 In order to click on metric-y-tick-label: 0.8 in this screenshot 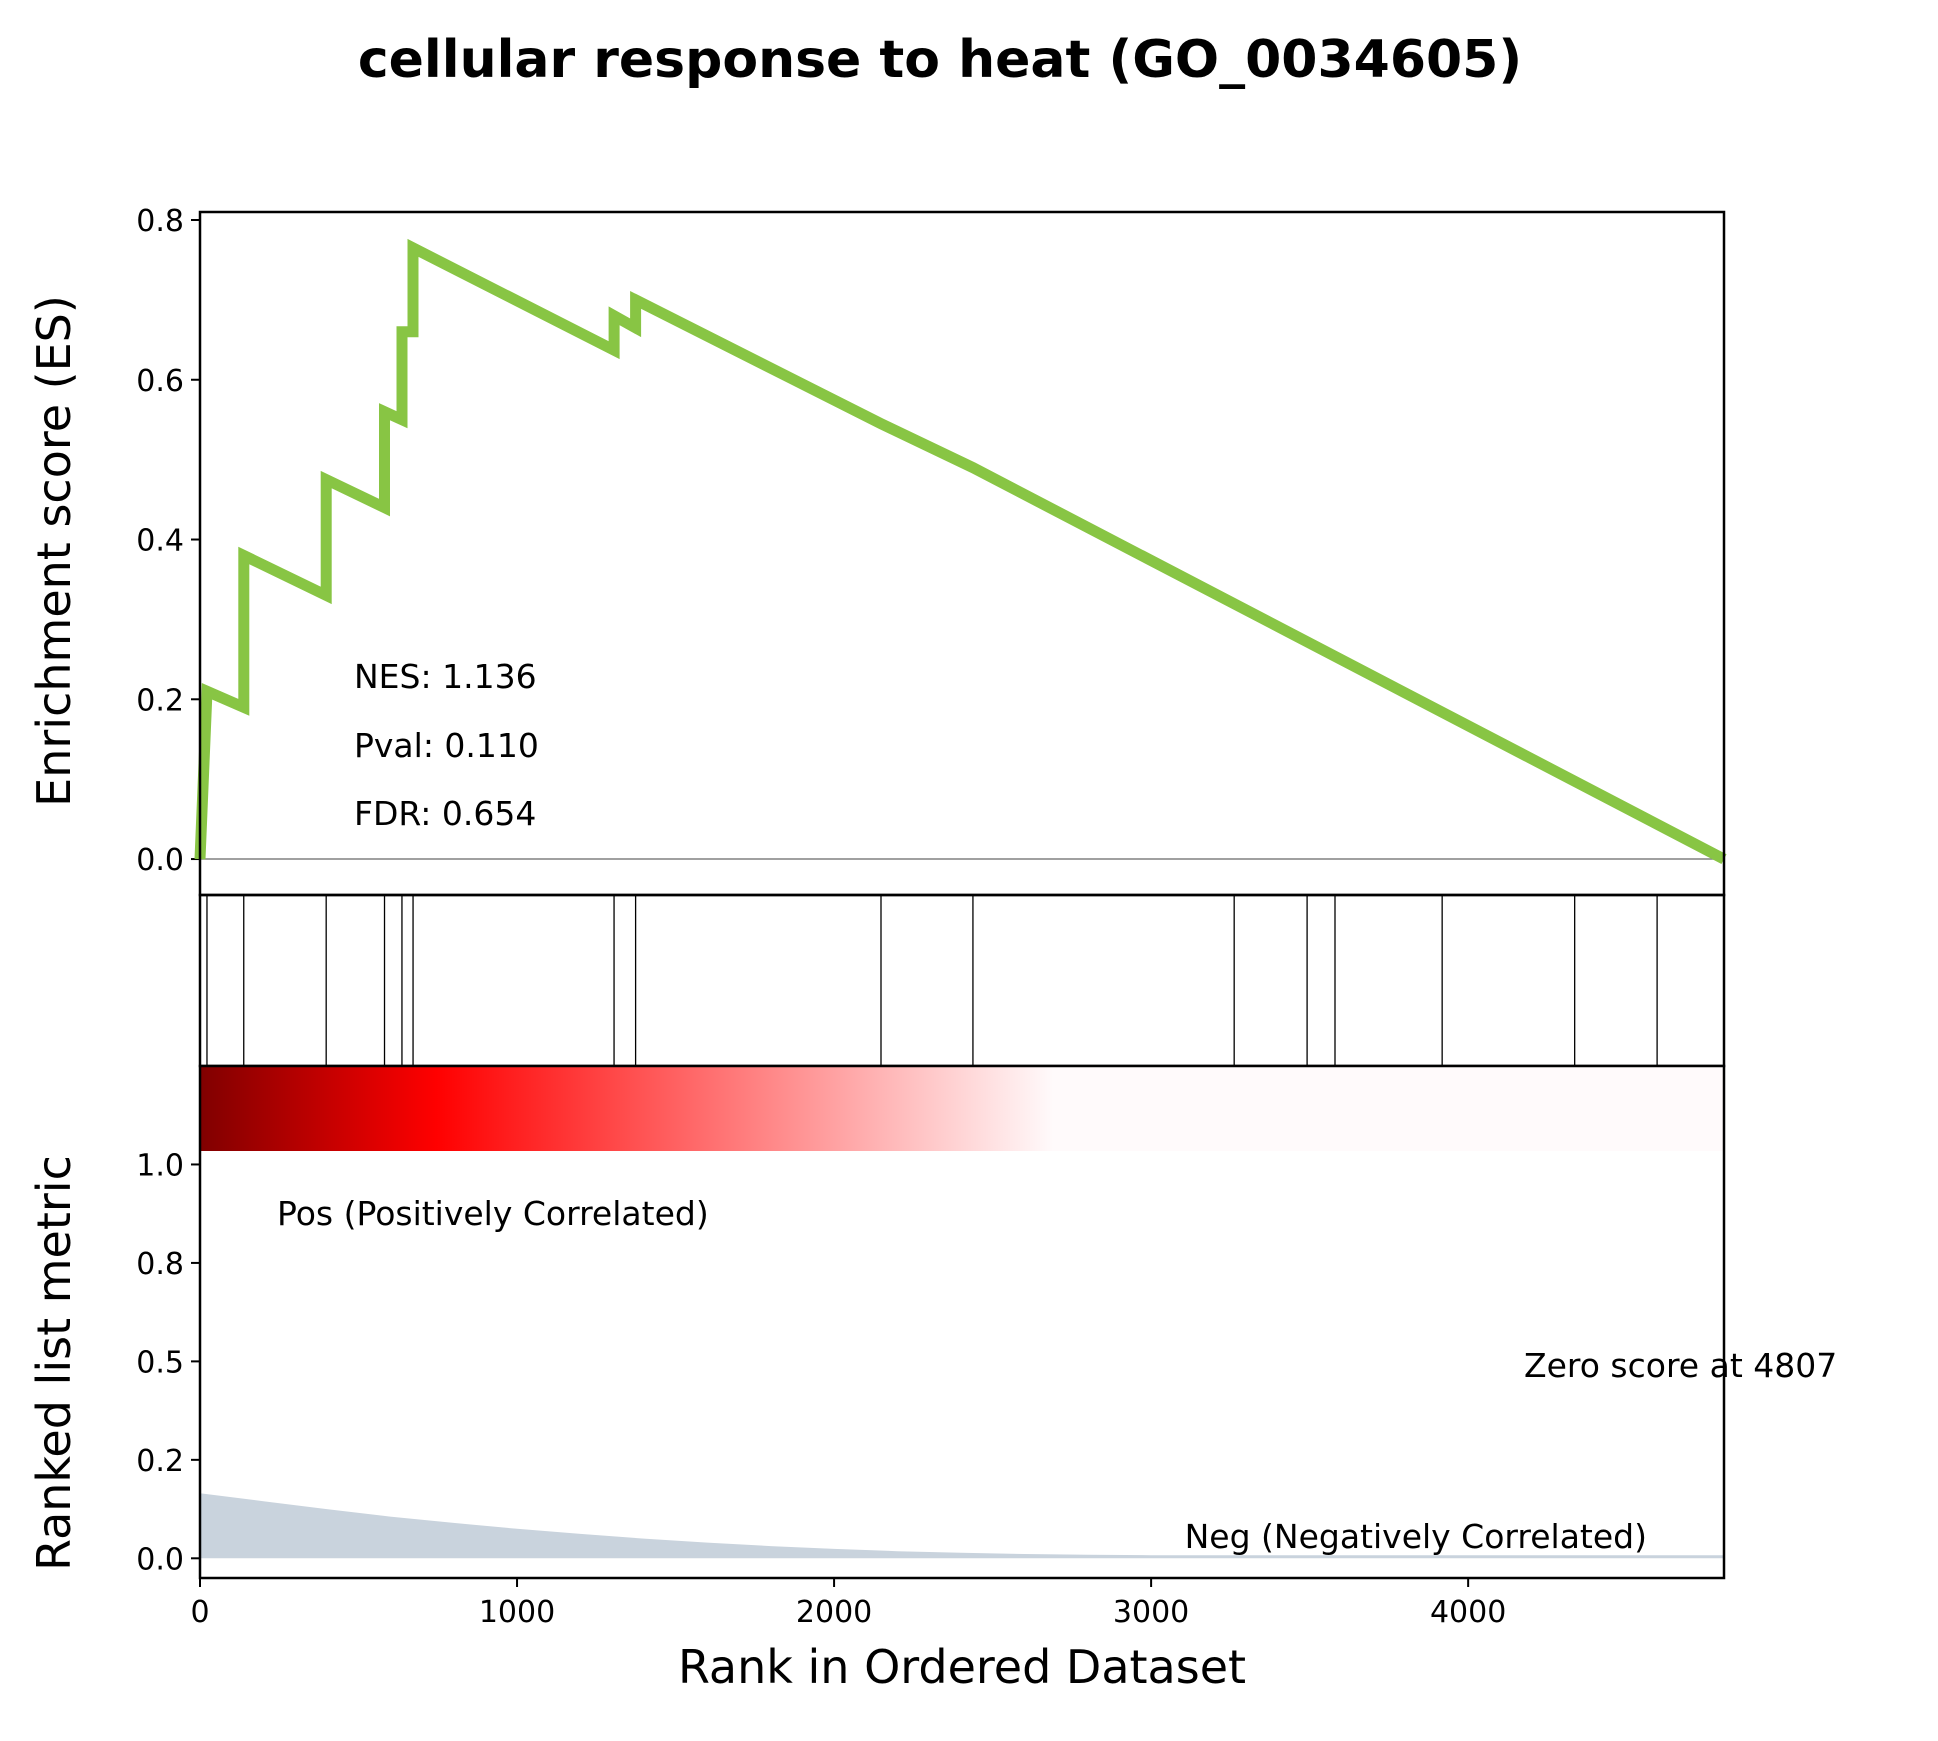, I will do `click(160, 1264)`.